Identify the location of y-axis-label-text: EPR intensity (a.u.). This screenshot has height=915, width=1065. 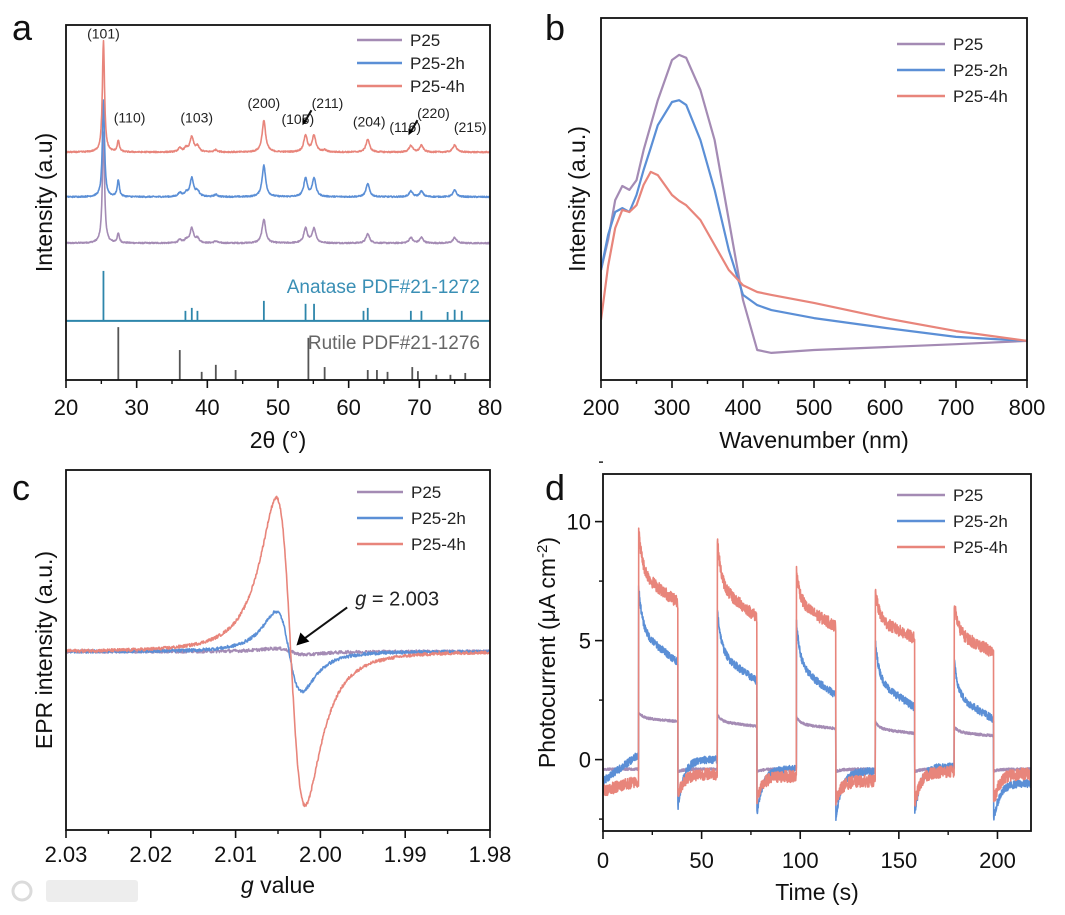
(44, 650).